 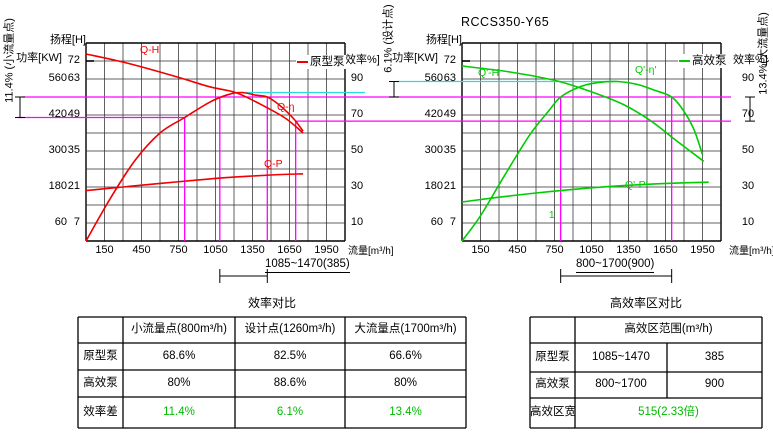 I want to click on table-header-cell: 大流量点(1700m³/h), so click(x=405, y=329).